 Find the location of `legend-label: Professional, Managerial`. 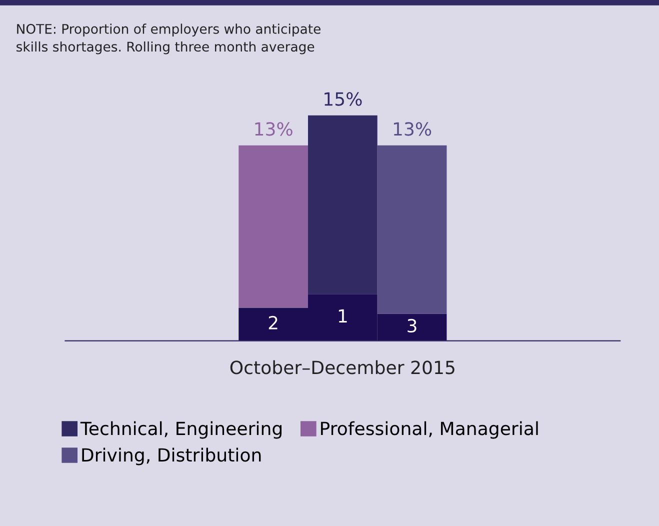

legend-label: Professional, Managerial is located at coordinates (429, 430).